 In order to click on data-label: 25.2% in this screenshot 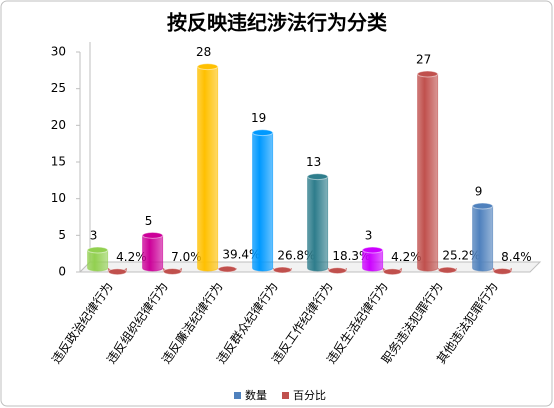, I will do `click(461, 256)`.